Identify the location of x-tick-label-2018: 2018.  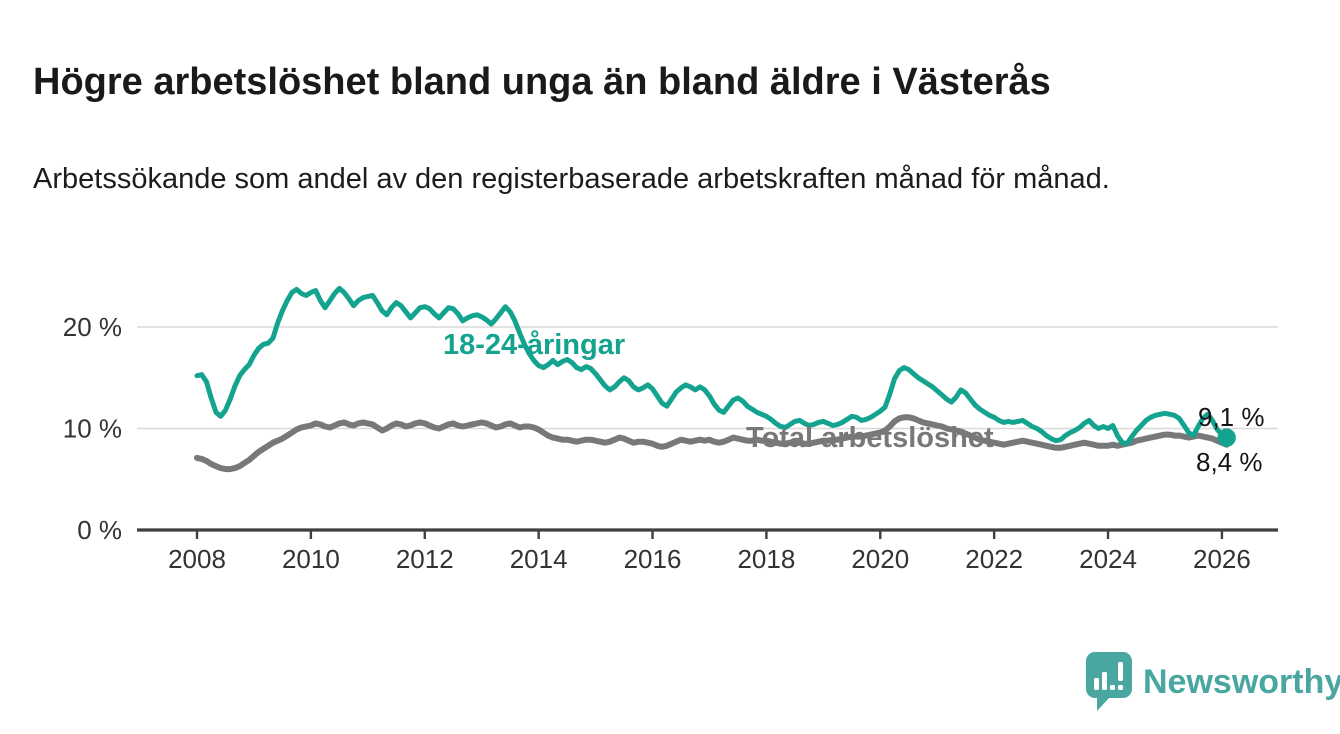
(766, 559).